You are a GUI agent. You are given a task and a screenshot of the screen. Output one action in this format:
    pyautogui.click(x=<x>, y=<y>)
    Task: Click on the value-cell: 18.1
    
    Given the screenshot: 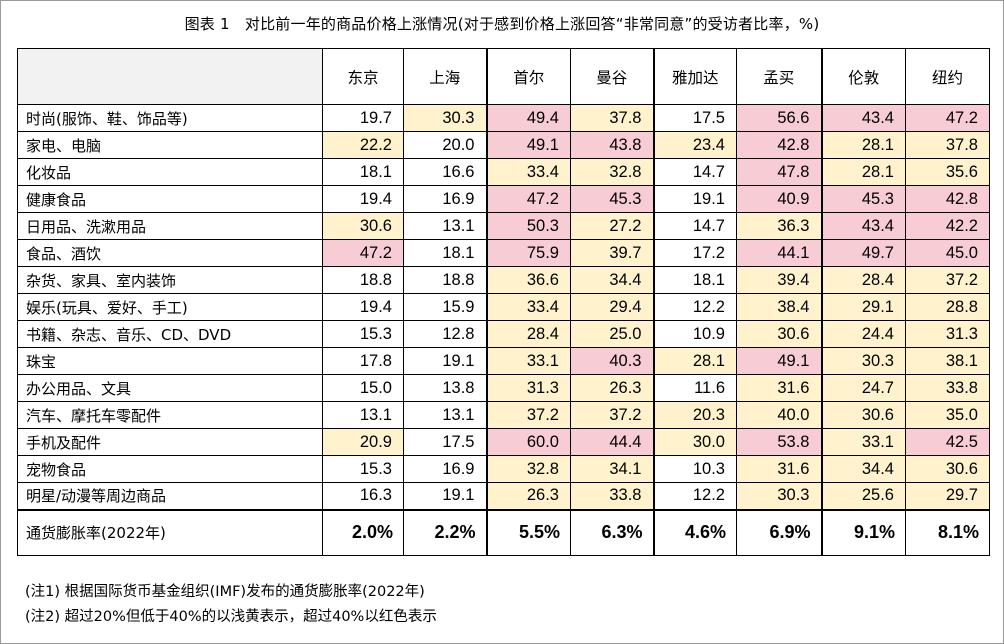 What is the action you would take?
    pyautogui.click(x=694, y=280)
    